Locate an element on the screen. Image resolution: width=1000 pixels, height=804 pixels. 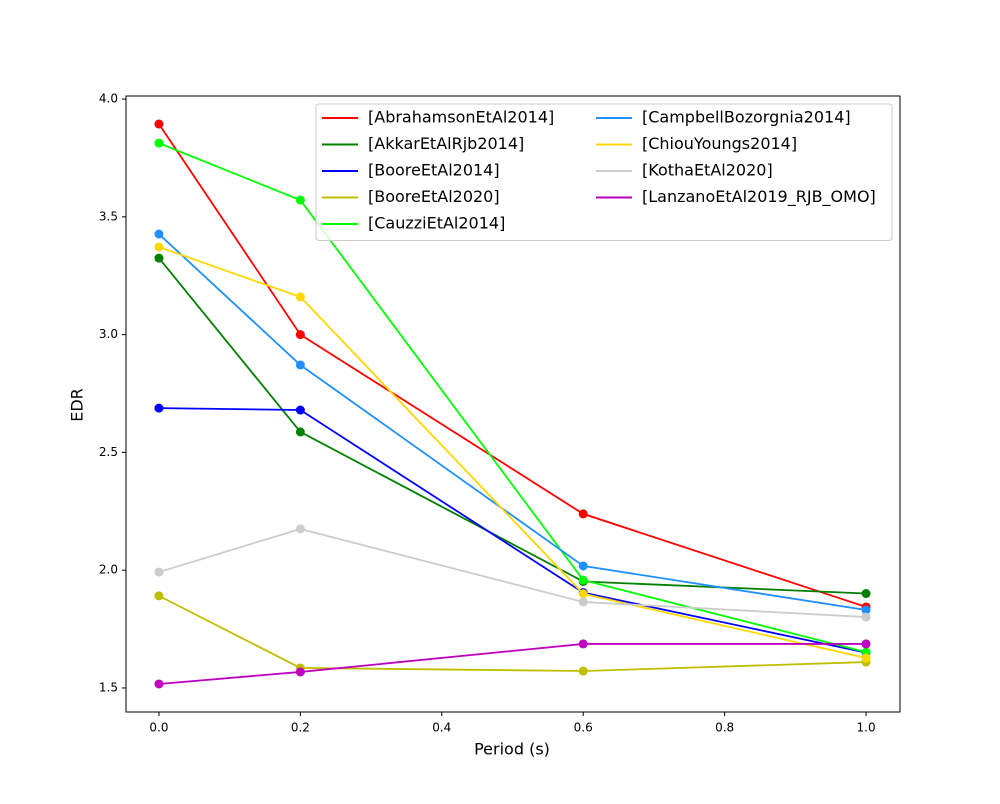
y-tick-label: 2.5 is located at coordinates (108, 452).